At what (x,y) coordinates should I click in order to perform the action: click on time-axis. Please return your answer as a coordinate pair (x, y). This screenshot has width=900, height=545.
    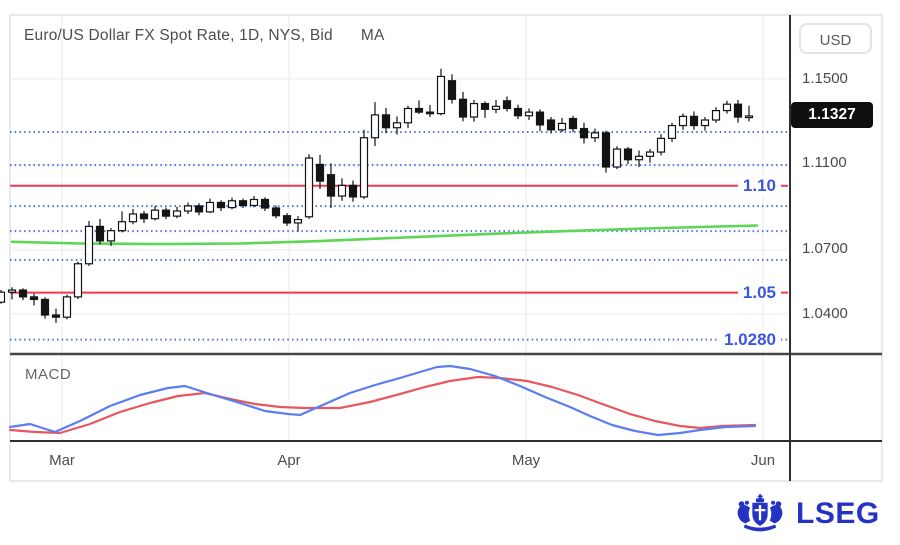
    Looking at the image, I should click on (400, 461).